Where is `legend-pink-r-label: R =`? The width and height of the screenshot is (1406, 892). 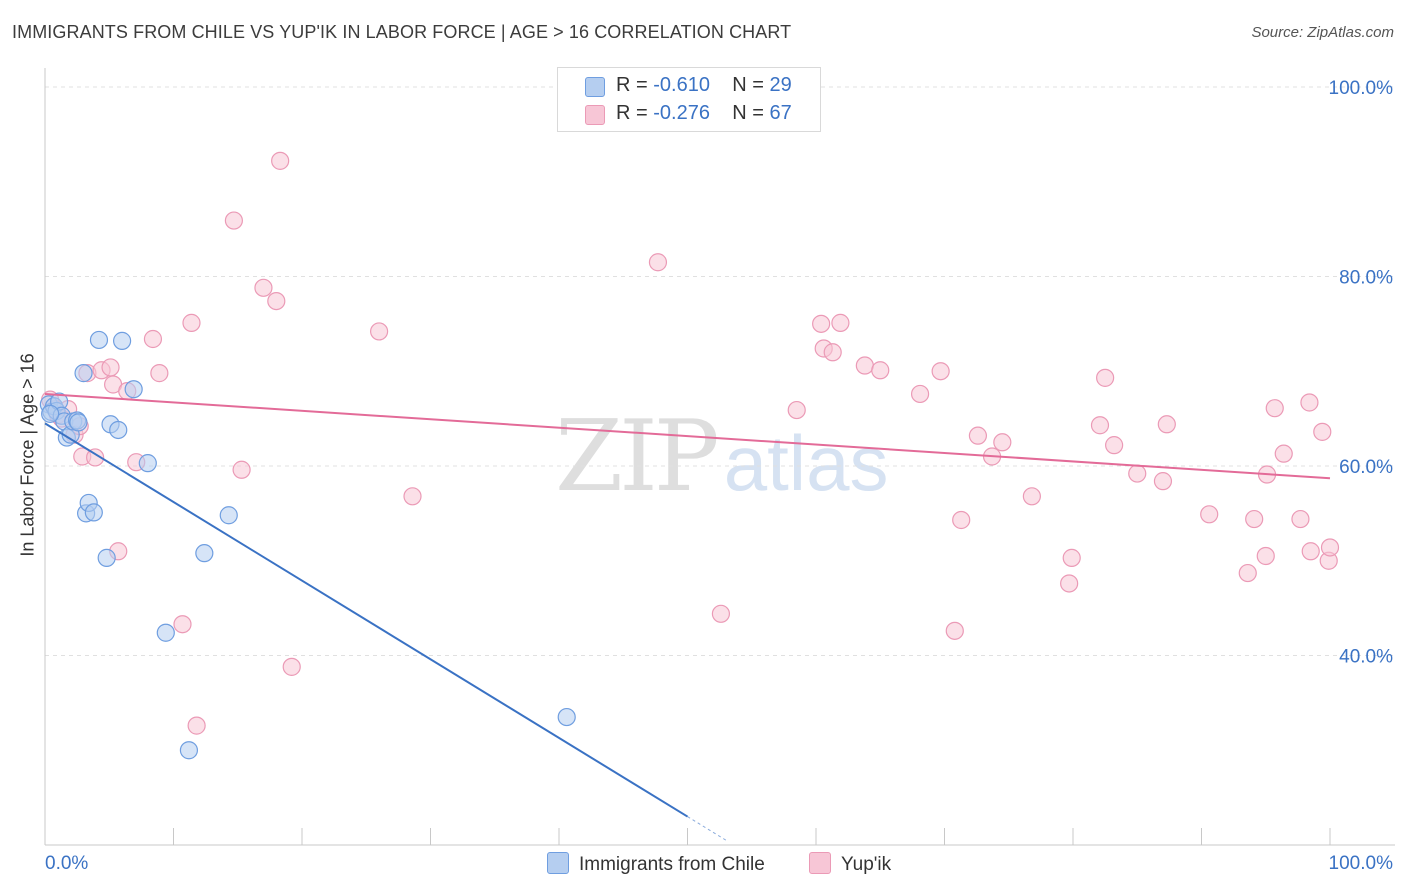
legend-pink-r-label: R = is located at coordinates (635, 113).